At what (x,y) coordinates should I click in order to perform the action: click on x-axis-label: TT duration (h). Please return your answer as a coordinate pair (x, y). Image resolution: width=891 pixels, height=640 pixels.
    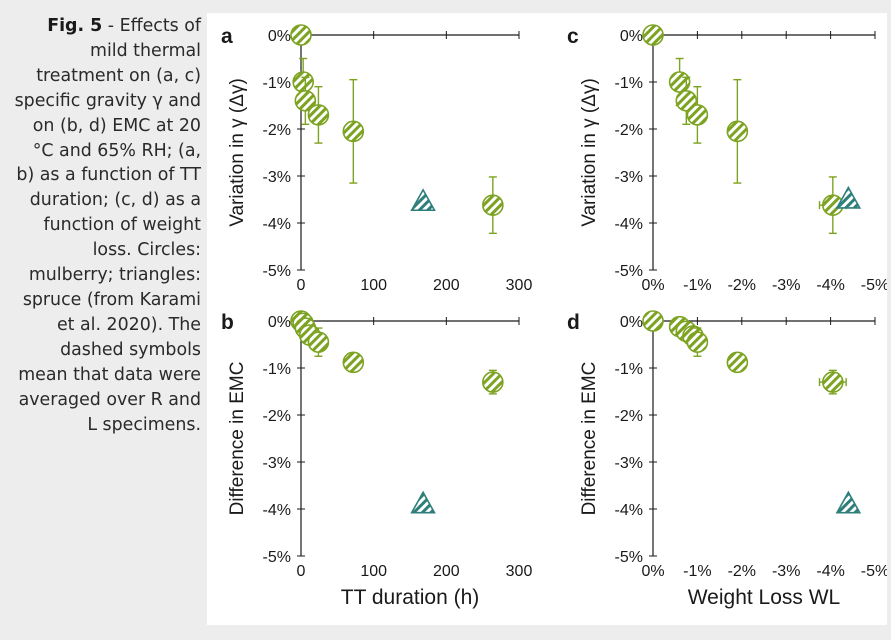
    Looking at the image, I should click on (410, 597).